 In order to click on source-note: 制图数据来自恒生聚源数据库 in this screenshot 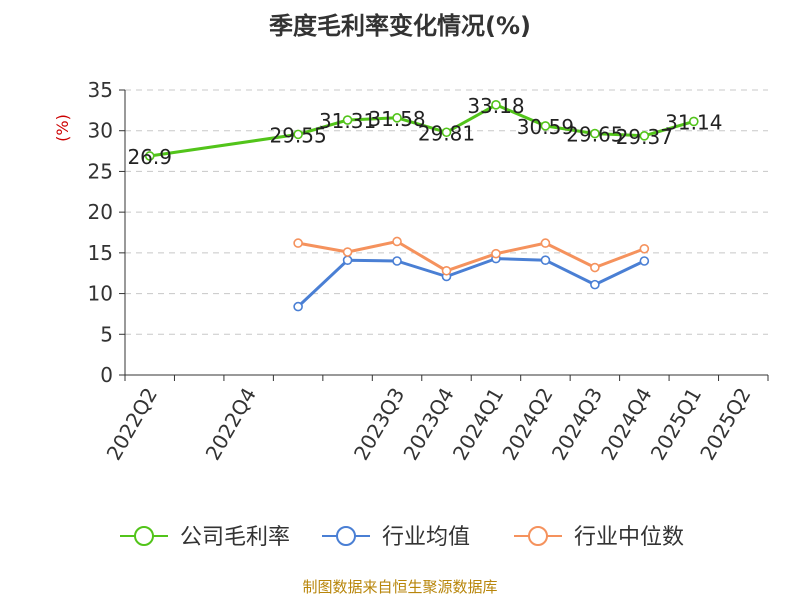, I will do `click(399, 587)`.